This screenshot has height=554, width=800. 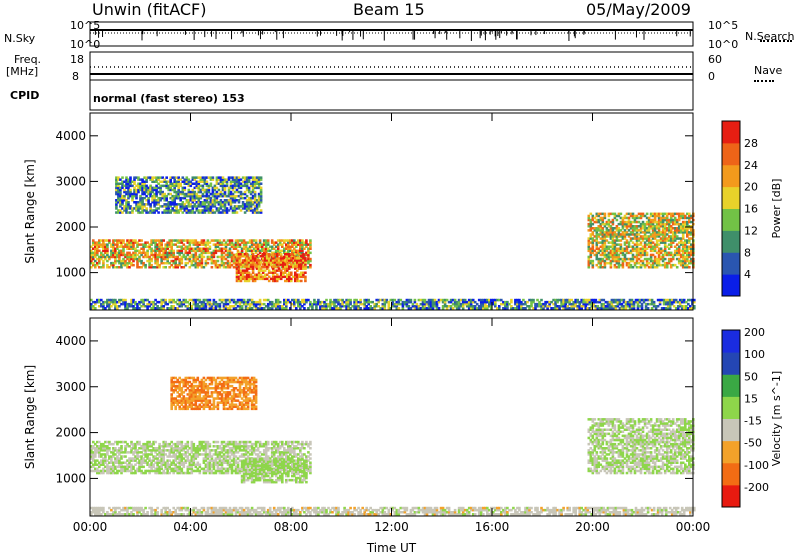 I want to click on nsearch-tick-low: 10^0, so click(x=723, y=44).